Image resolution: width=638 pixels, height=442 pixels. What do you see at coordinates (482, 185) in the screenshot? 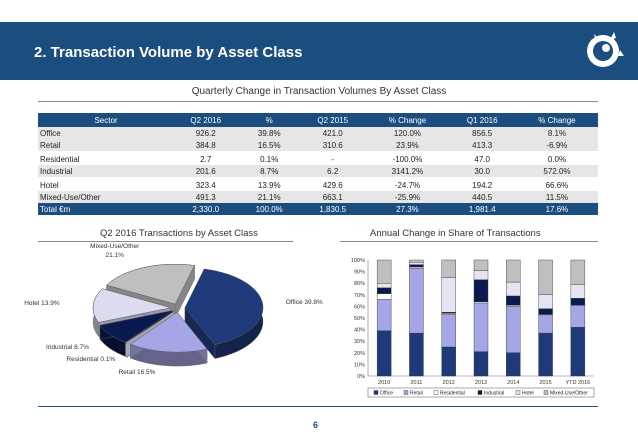
I see `table-cell: 194.2` at bounding box center [482, 185].